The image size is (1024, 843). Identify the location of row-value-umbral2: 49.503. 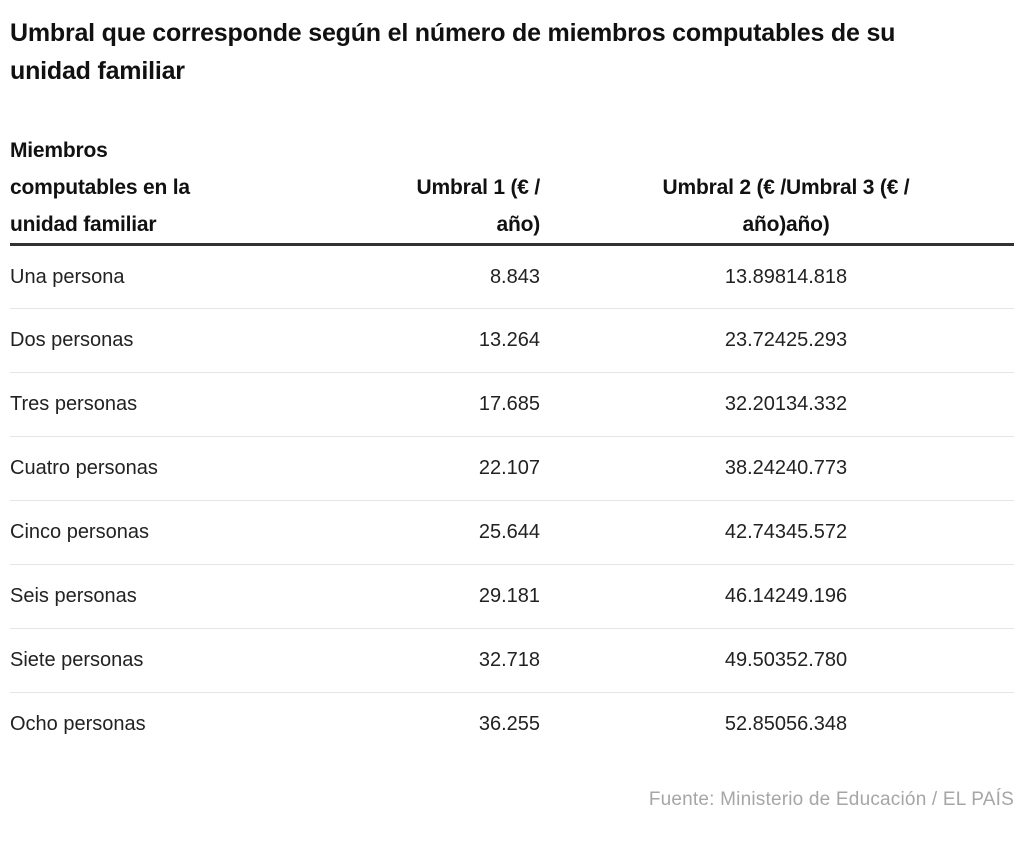
(663, 660).